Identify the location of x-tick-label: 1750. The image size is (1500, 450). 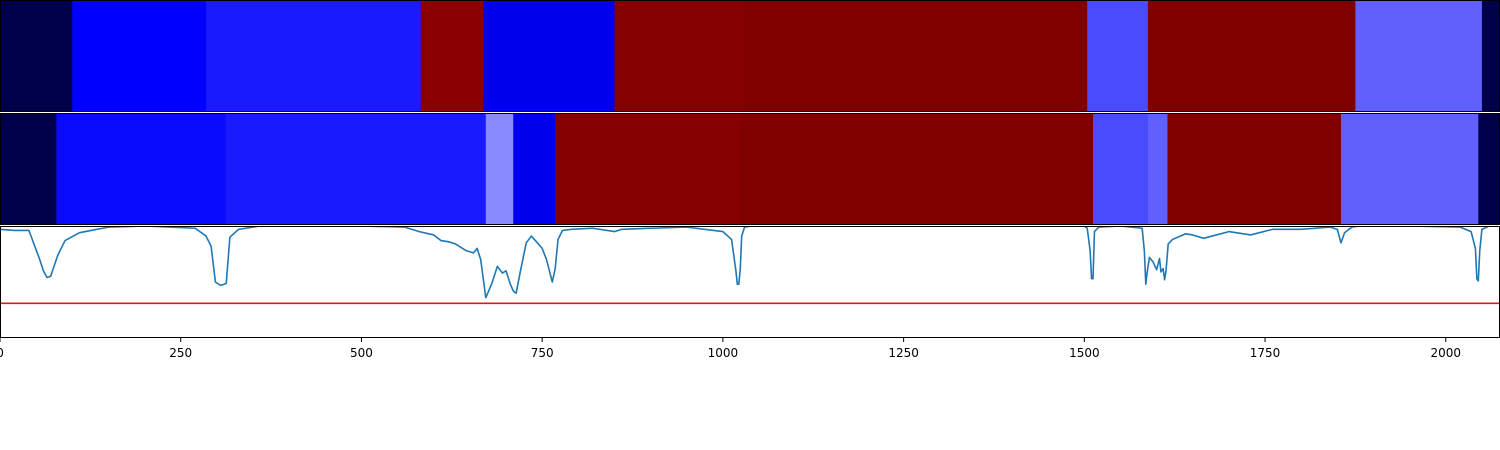
(1265, 353).